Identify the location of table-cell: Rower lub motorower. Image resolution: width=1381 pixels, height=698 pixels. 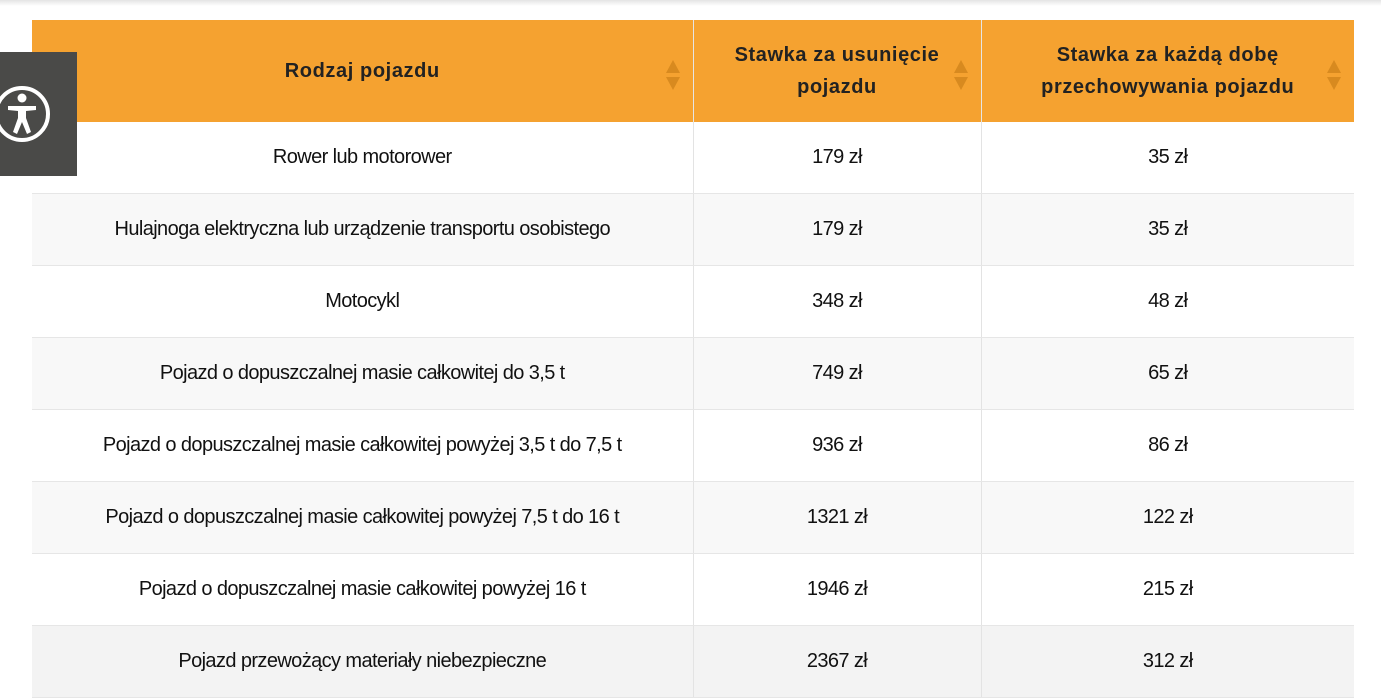
(363, 158).